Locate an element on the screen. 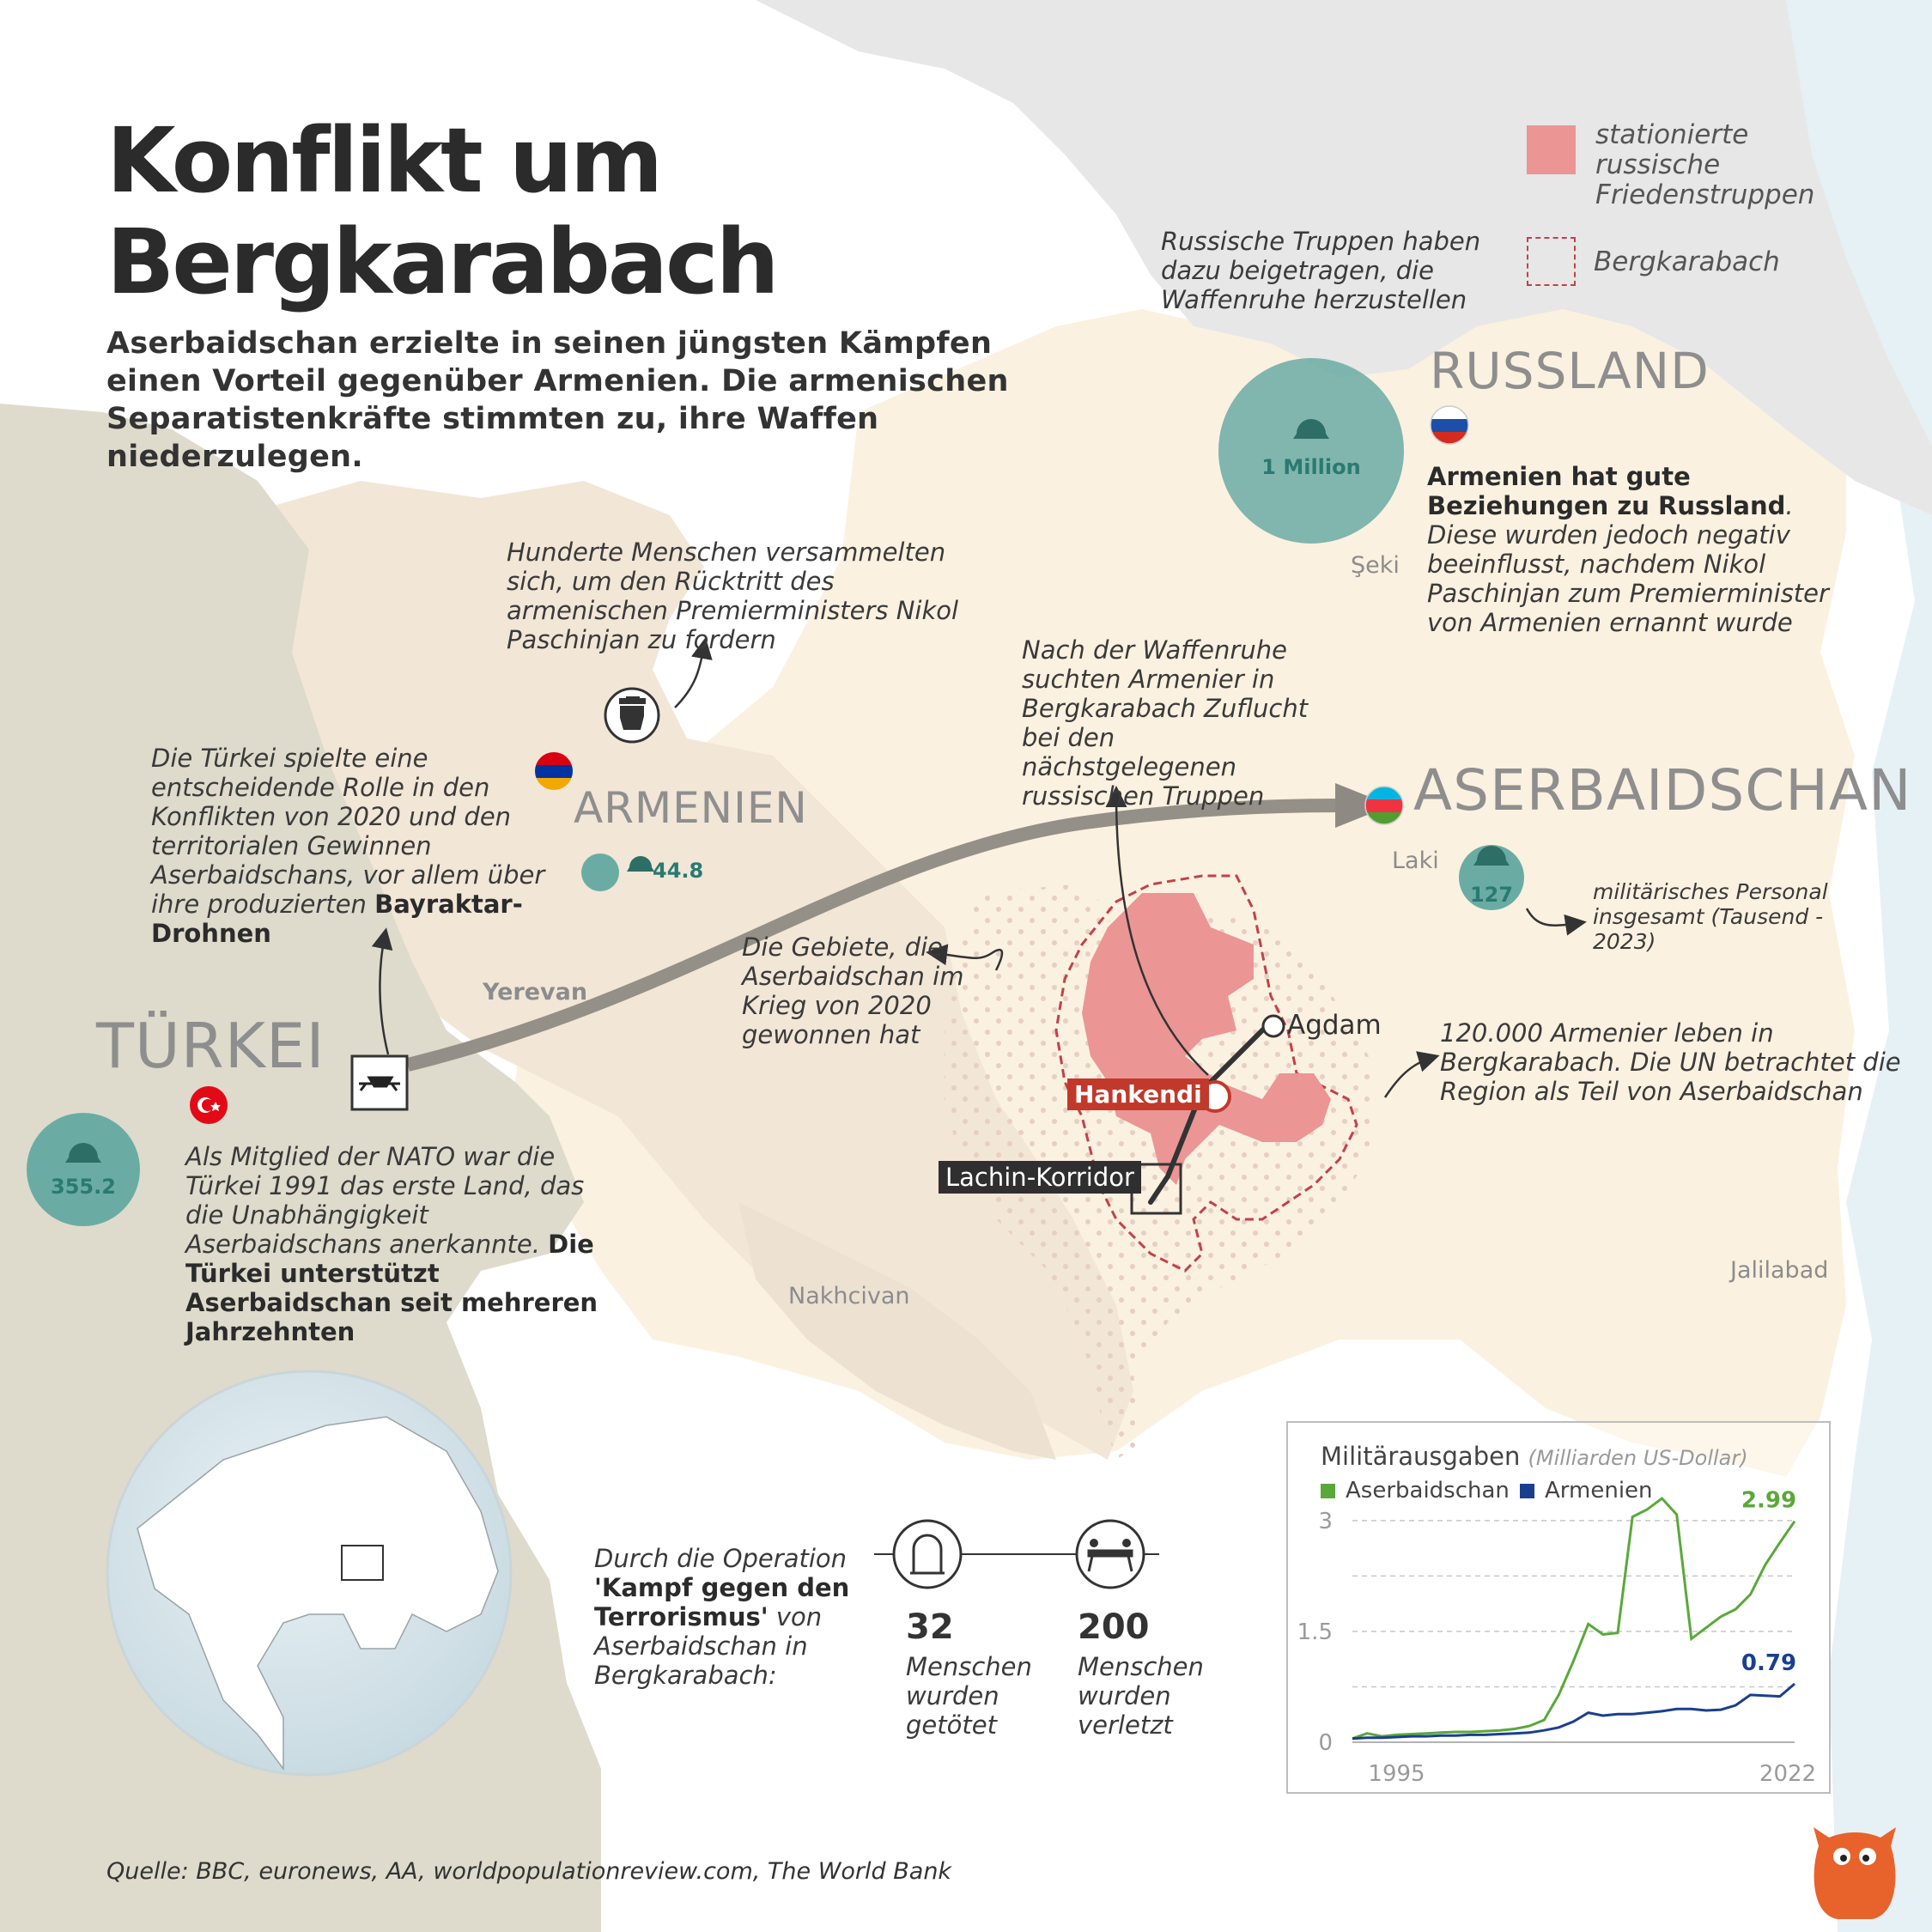 This screenshot has height=1932, width=1932. legend-nk-swatch is located at coordinates (1551, 261).